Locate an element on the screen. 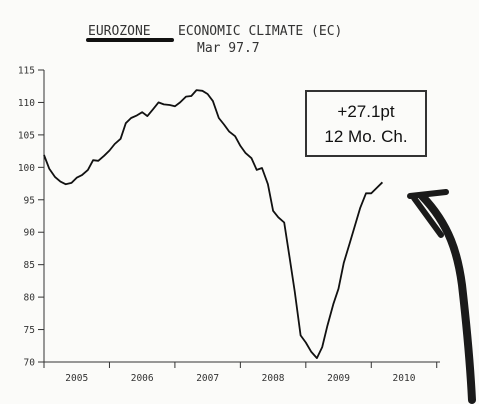  y-tick-label: 85 is located at coordinates (29, 265).